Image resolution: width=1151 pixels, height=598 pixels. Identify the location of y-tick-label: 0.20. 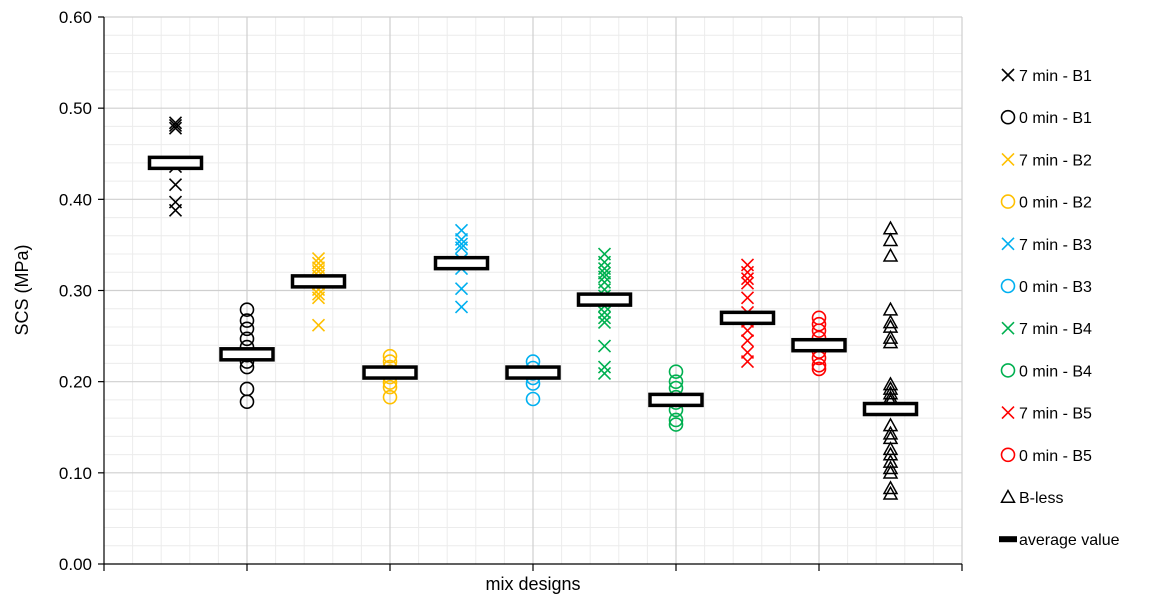
(75, 382).